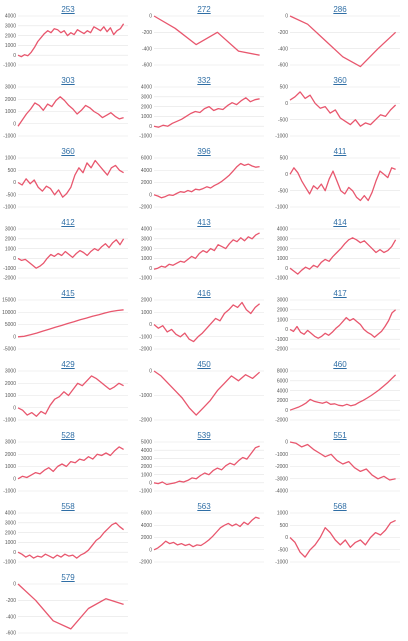 The height and width of the screenshot is (641, 408). Describe the element at coordinates (204, 151) in the screenshot. I see `chart-title-link: 396` at that location.